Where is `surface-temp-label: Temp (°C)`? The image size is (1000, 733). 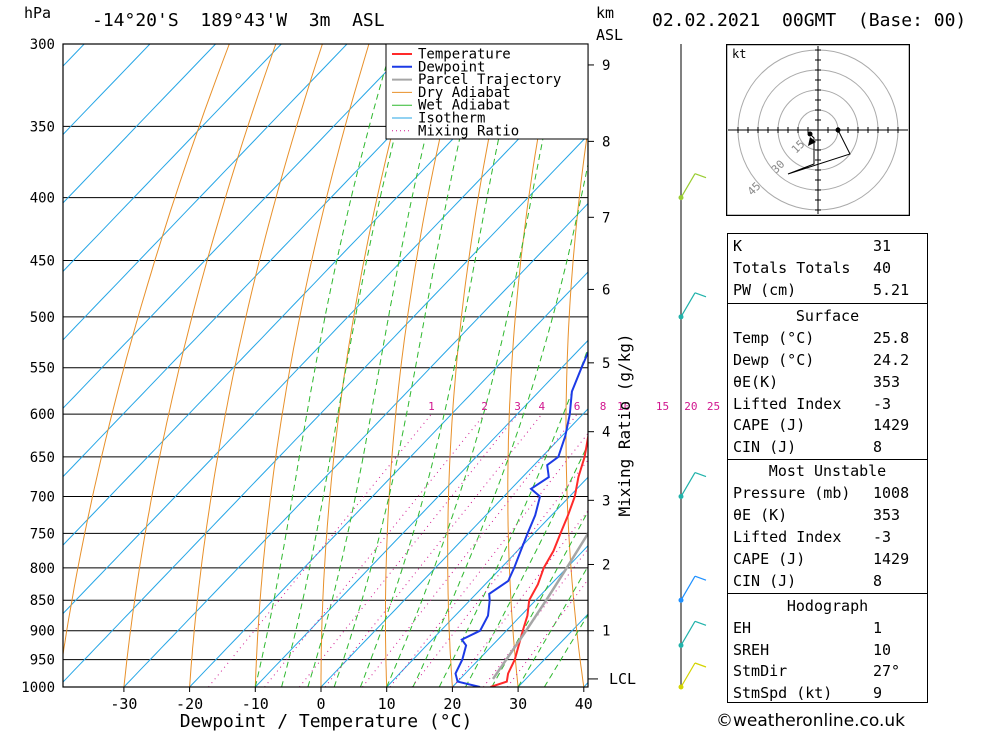 surface-temp-label: Temp (°C) is located at coordinates (774, 338).